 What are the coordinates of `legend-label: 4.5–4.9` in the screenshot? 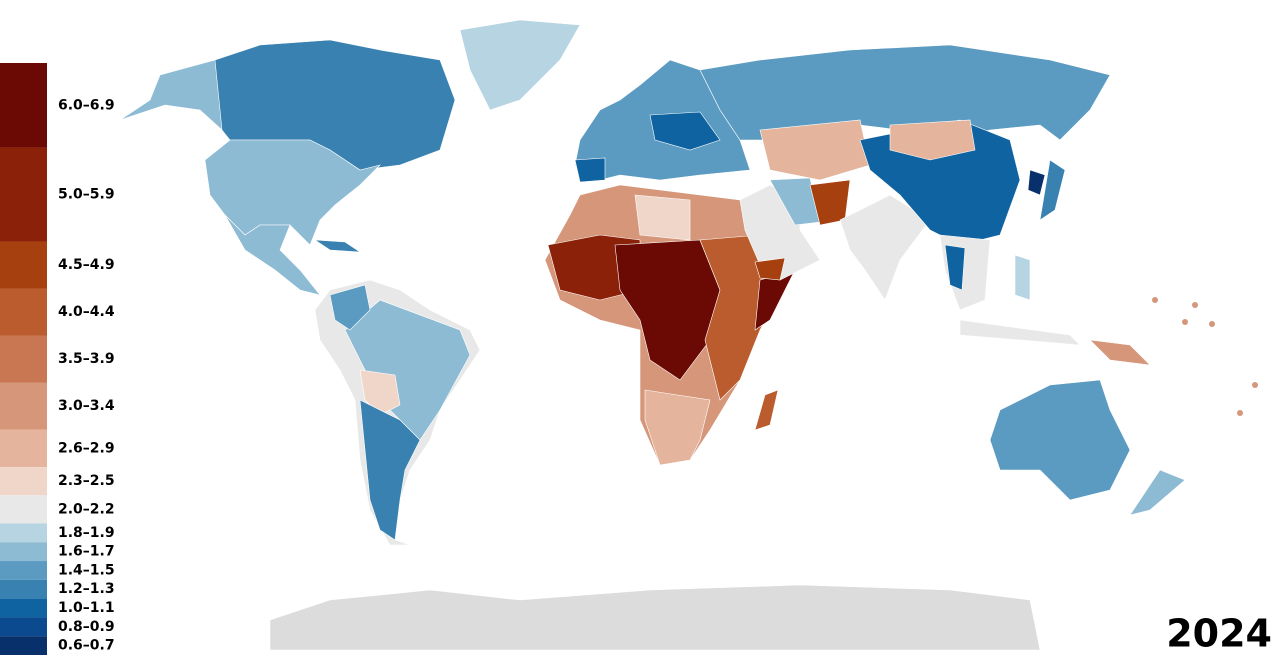 It's located at (86, 265).